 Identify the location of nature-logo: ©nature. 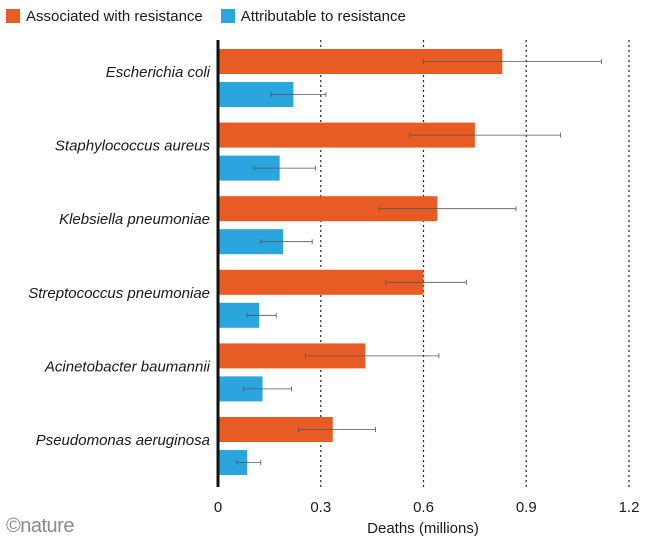
(40, 526).